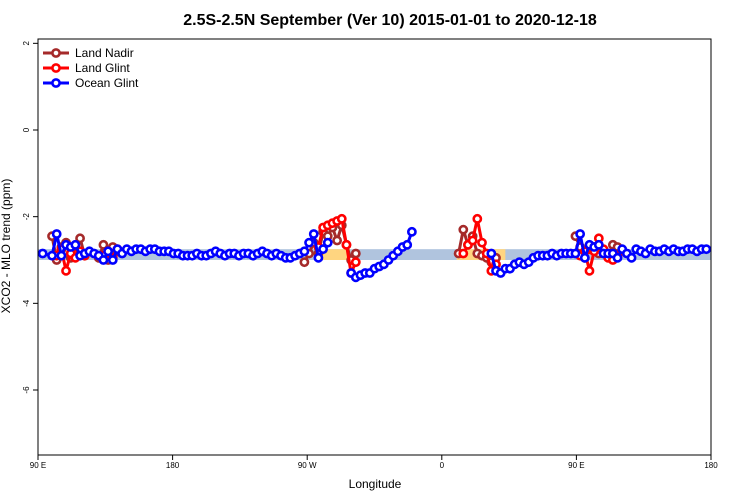 This screenshot has width=750, height=500. I want to click on y-tick-label-2: -2, so click(26, 217).